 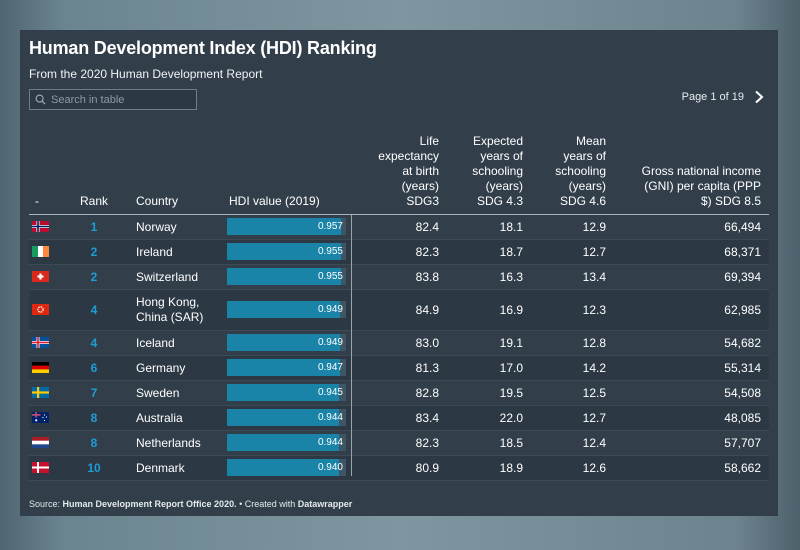 I want to click on gni-cell: 58,662, so click(x=742, y=468).